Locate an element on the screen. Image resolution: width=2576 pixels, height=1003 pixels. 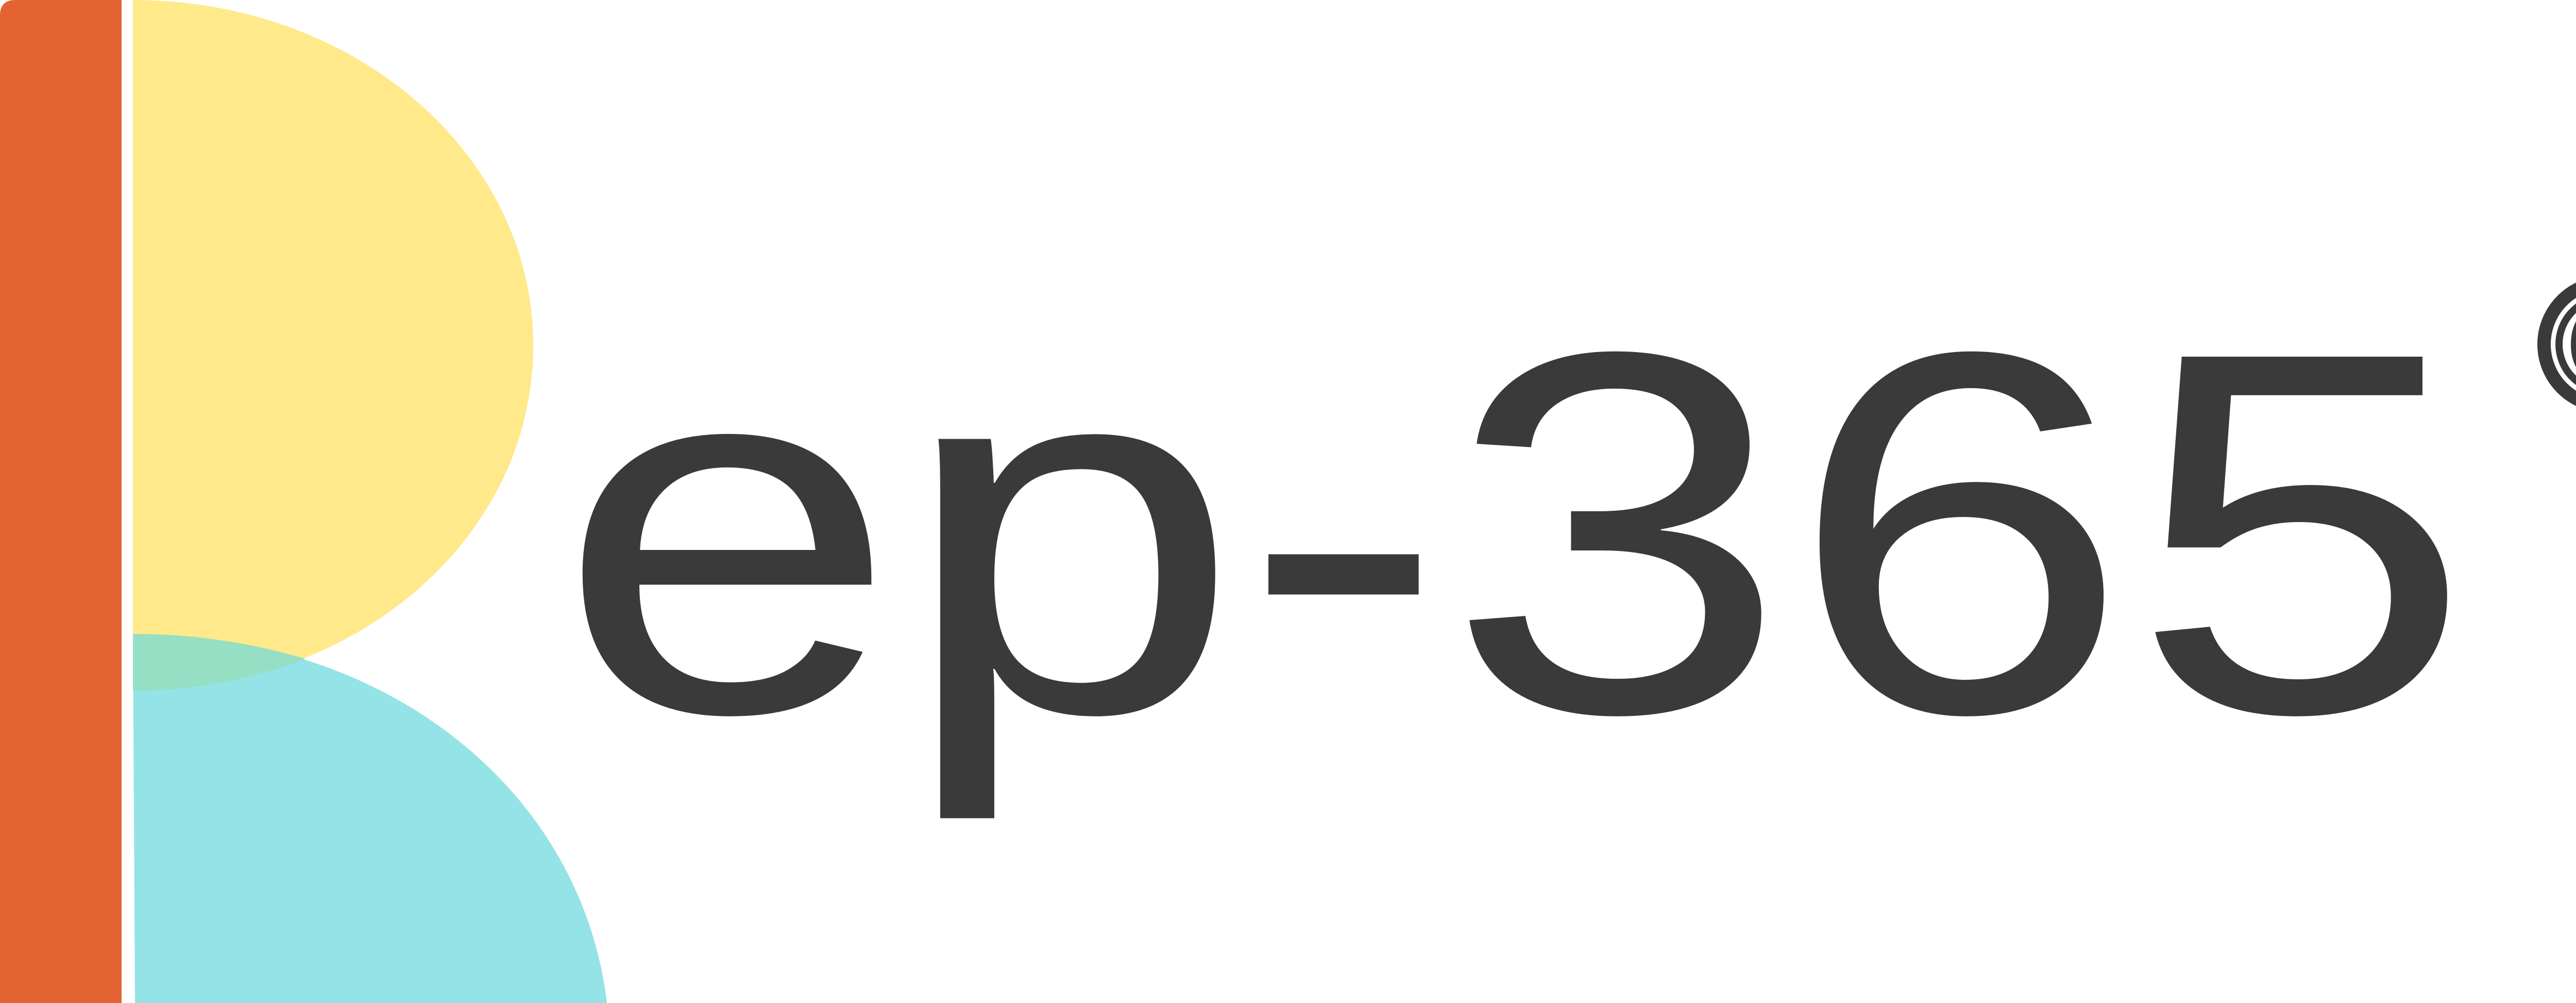
logo-r-leg is located at coordinates (370, 818).